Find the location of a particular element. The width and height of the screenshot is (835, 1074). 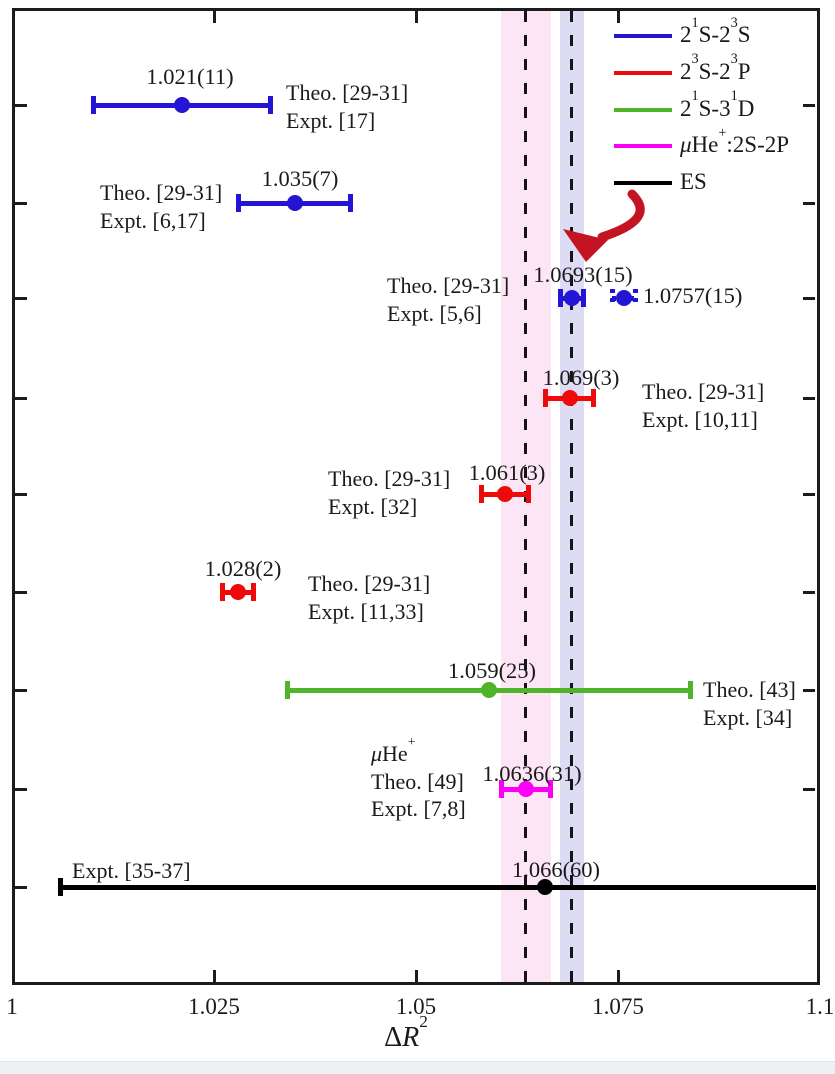

text-part: S is located at coordinates (744, 34).